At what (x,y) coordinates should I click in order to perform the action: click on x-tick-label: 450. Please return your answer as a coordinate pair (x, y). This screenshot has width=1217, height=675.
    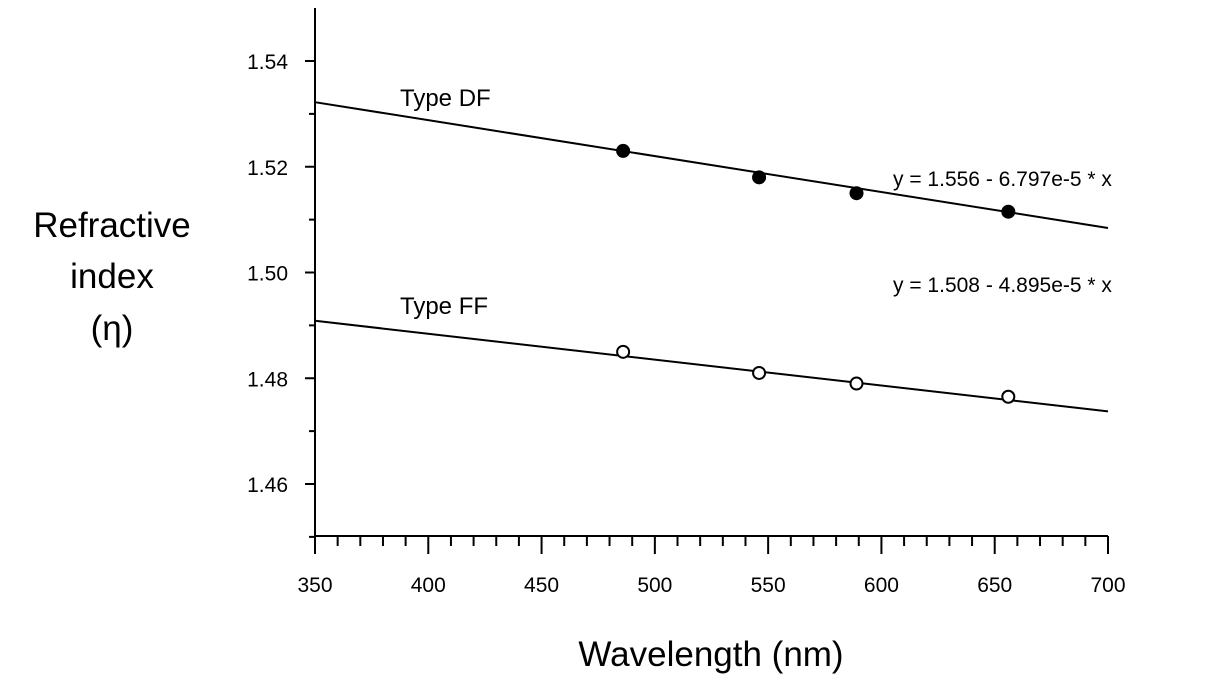
    Looking at the image, I should click on (541, 585).